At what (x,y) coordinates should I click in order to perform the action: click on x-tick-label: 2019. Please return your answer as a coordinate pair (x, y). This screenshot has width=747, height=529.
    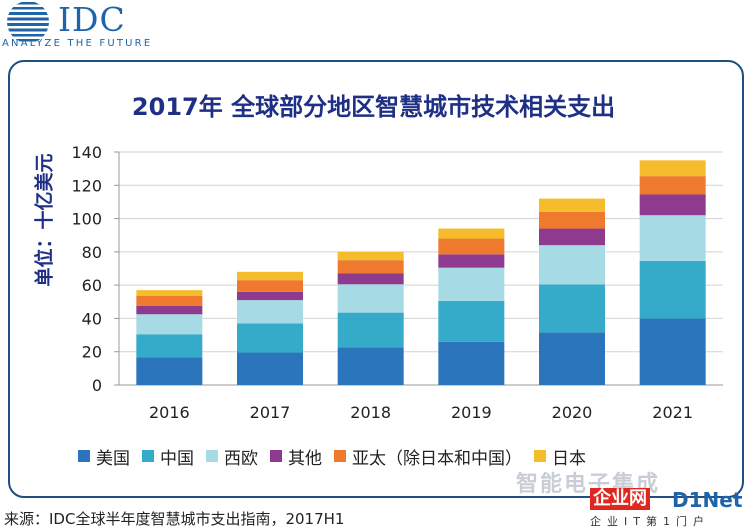
    Looking at the image, I should click on (471, 412).